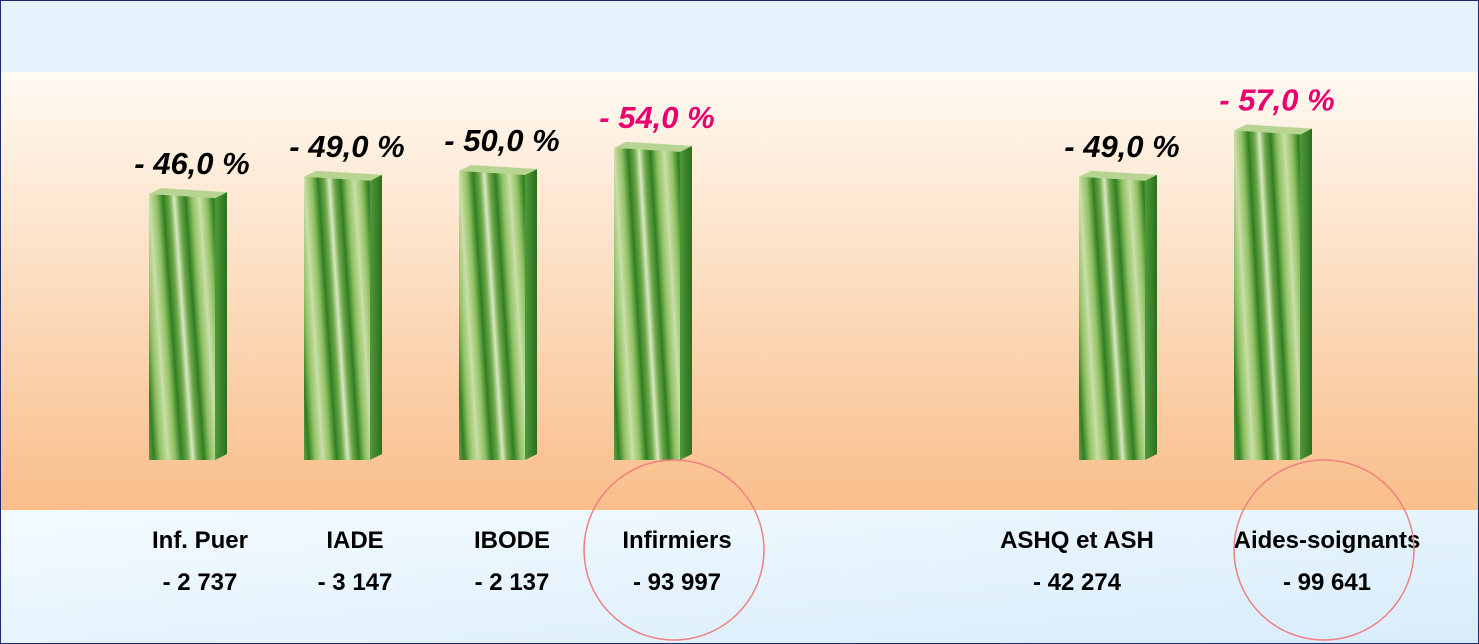 The image size is (1479, 644). I want to click on category-label: Inf. Puer, so click(200, 540).